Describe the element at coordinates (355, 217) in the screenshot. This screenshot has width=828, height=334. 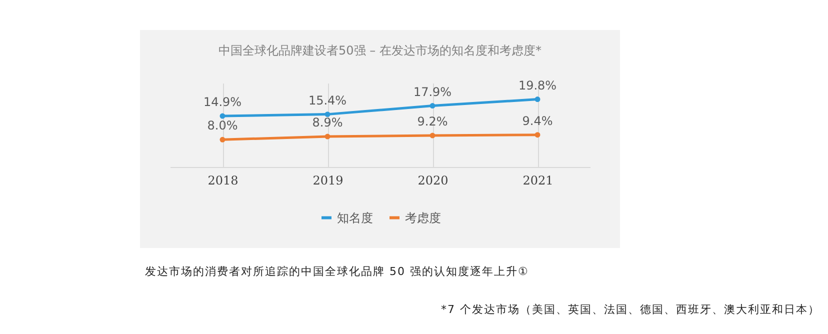
I see `legend-label: 知名度` at that location.